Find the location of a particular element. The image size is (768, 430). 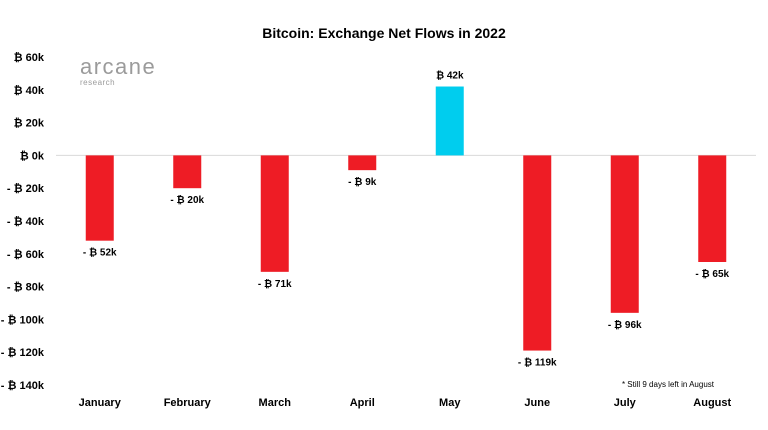

y-tick-label: - ₿ 80k is located at coordinates (26, 288).